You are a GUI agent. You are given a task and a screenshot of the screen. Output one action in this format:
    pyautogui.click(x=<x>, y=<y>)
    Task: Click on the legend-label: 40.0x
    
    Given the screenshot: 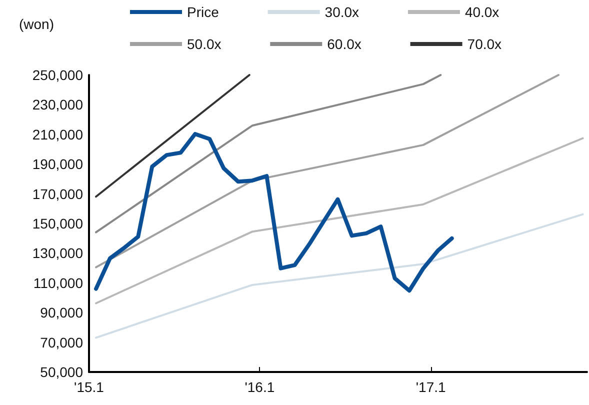 What is the action you would take?
    pyautogui.click(x=501, y=12)
    